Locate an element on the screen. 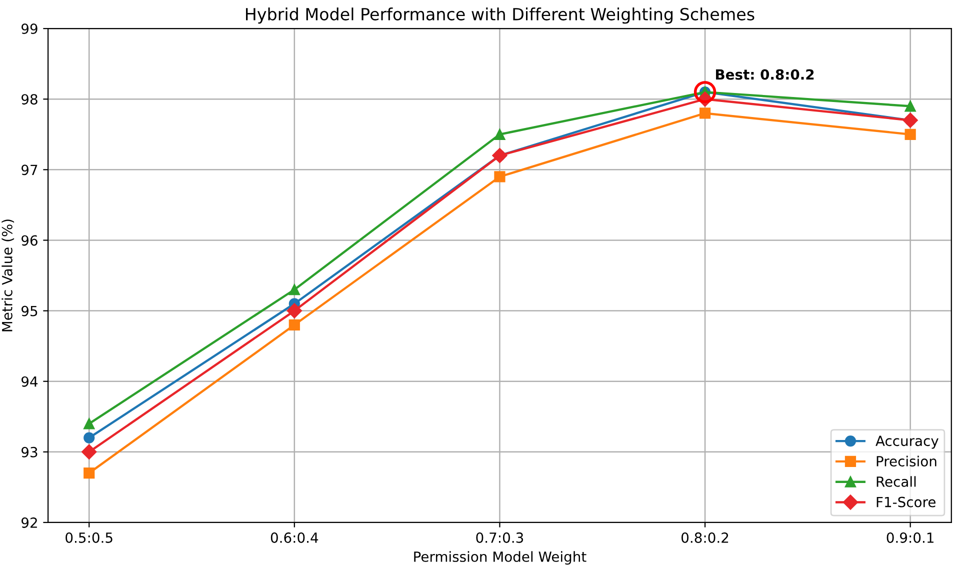  legend-label: Accuracy is located at coordinates (907, 442).